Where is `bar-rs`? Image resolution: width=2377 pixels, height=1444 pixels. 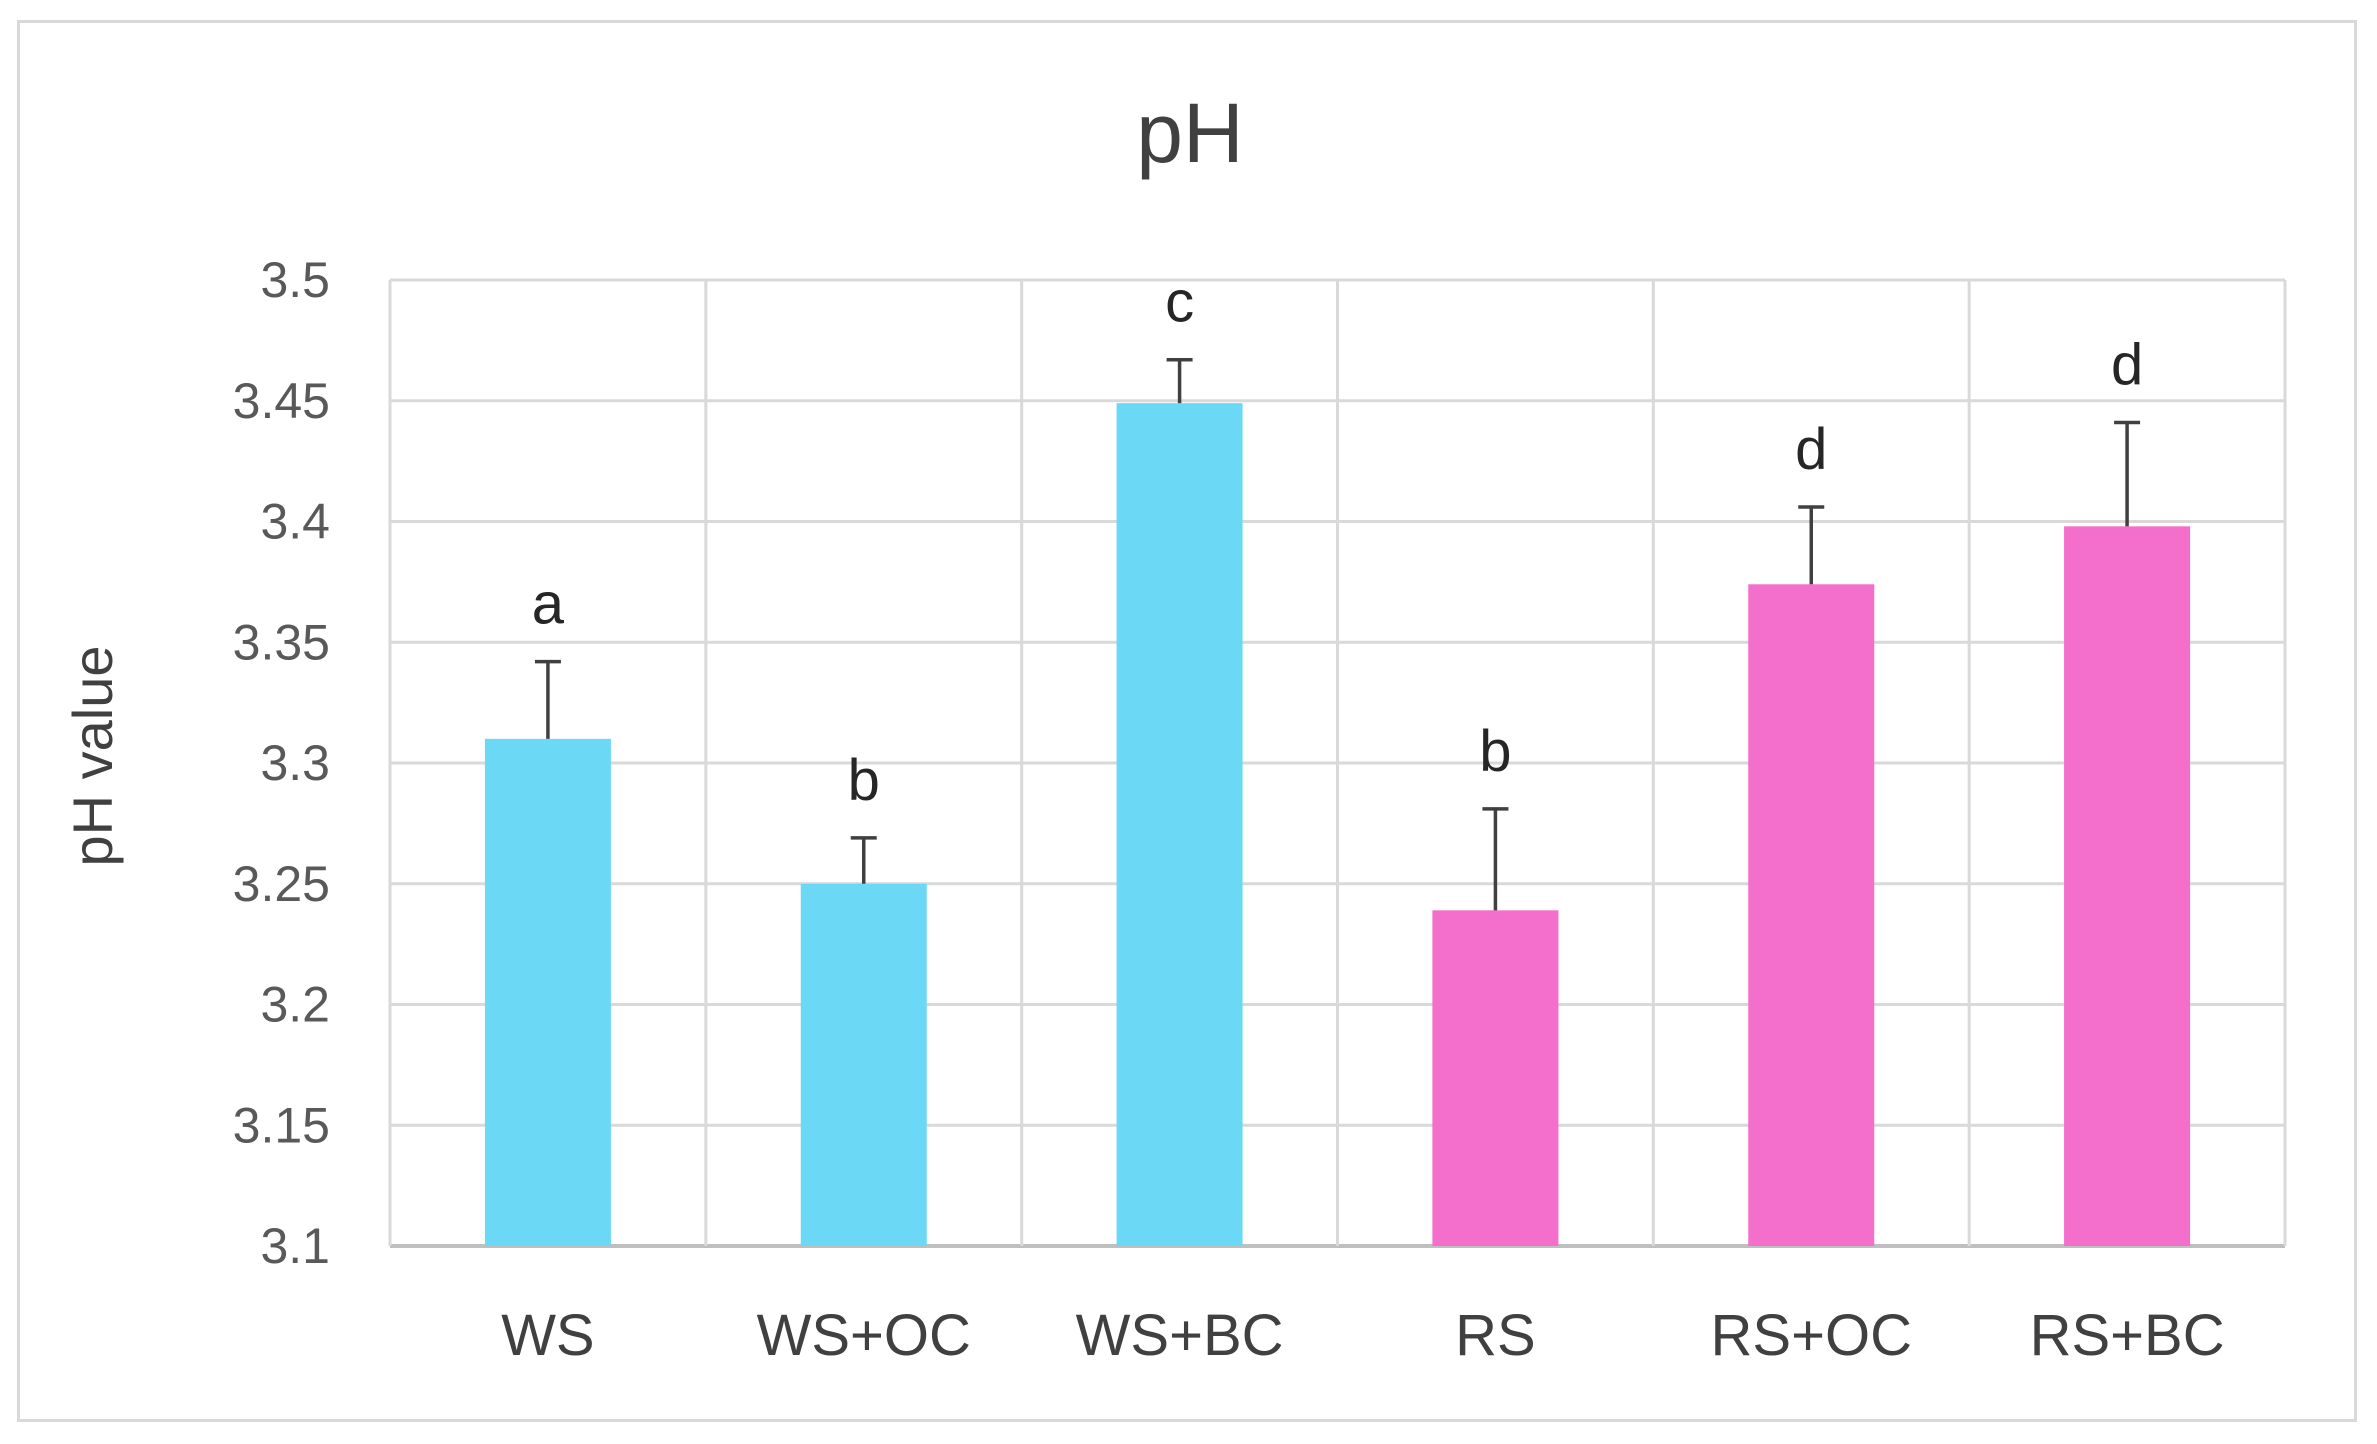
bar-rs is located at coordinates (1495, 1078).